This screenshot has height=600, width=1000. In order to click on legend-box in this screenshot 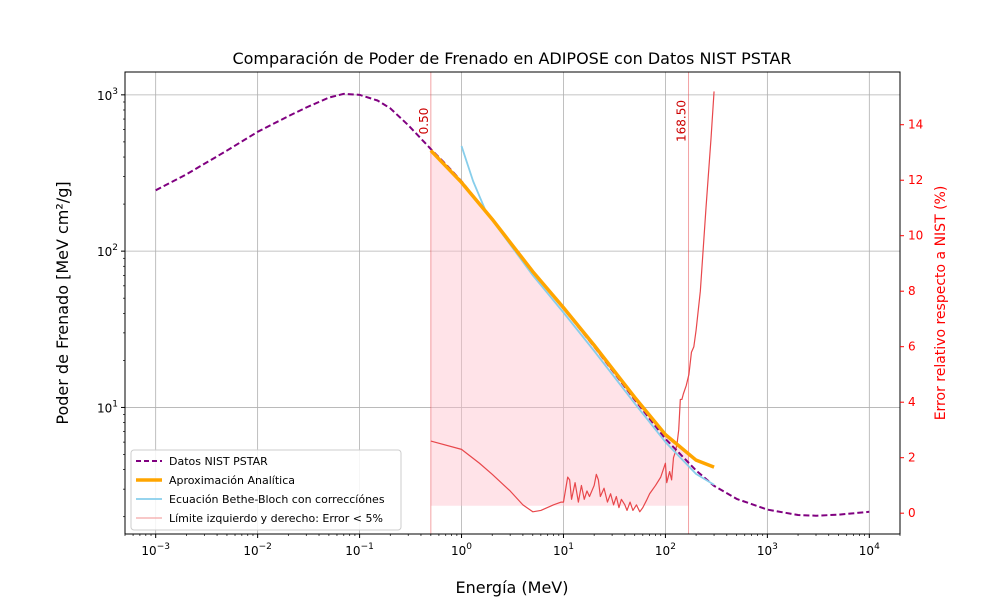, I will do `click(266, 490)`.